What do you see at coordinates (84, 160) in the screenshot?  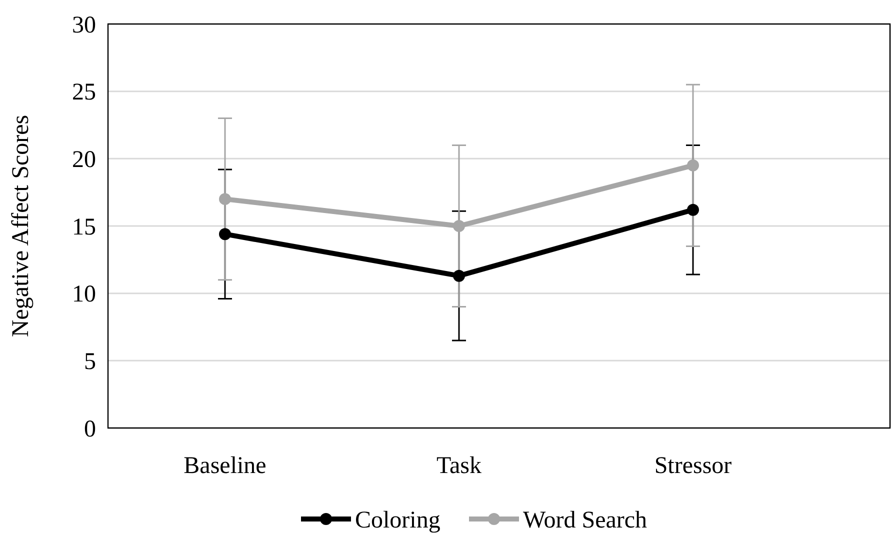 I see `y-tick-label: 20` at bounding box center [84, 160].